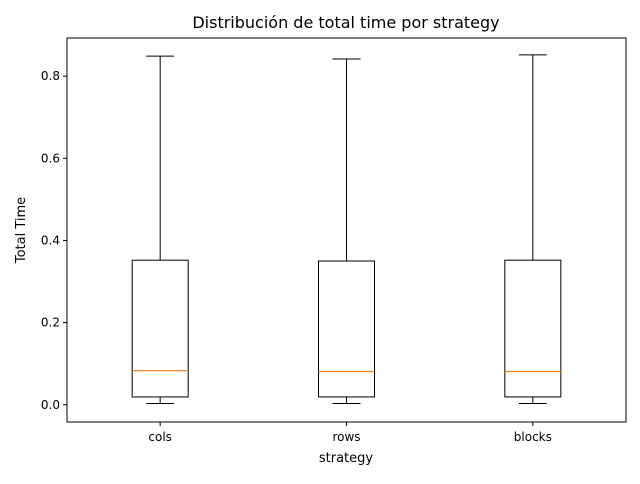 The height and width of the screenshot is (484, 640). Describe the element at coordinates (345, 22) in the screenshot. I see `chart-title: Distribución de total time por strategy` at that location.